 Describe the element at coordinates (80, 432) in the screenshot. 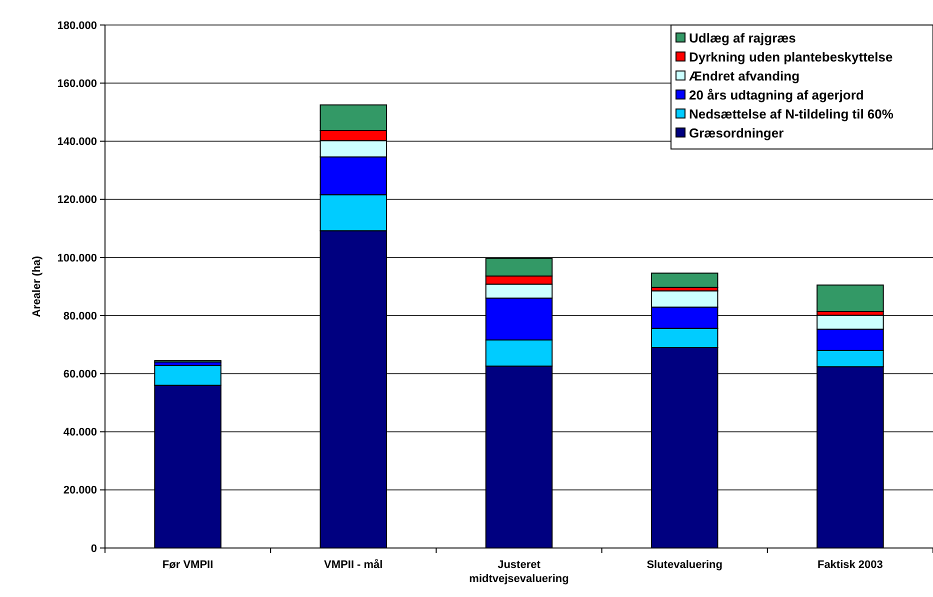

I see `y-tick-label: 40.000` at that location.